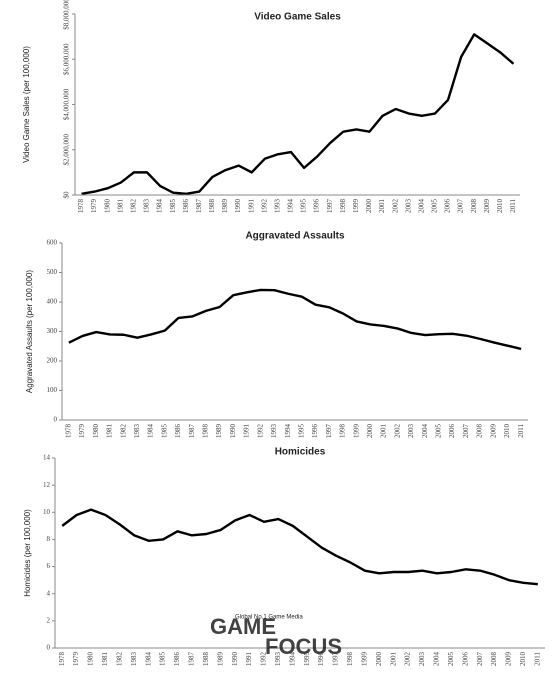  I want to click on x-tick-label: 2010, so click(523, 659).